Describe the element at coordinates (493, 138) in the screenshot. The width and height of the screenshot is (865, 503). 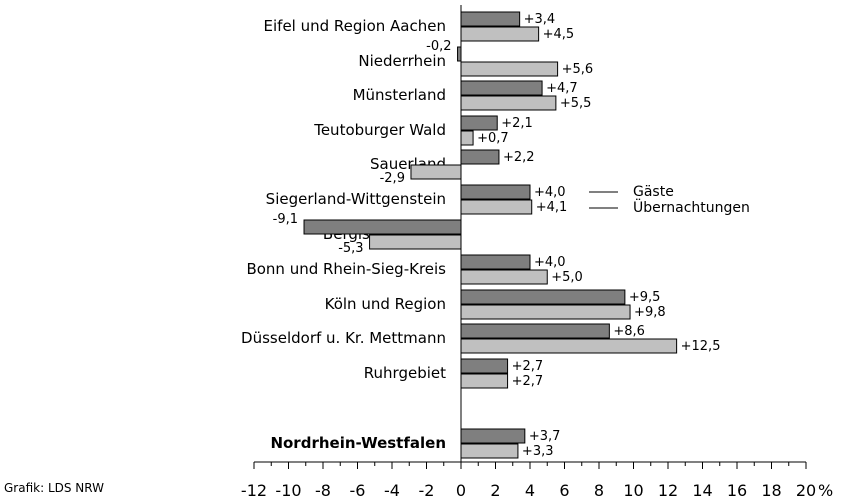
I see `value-label-uebernachtungen: +0,7` at that location.